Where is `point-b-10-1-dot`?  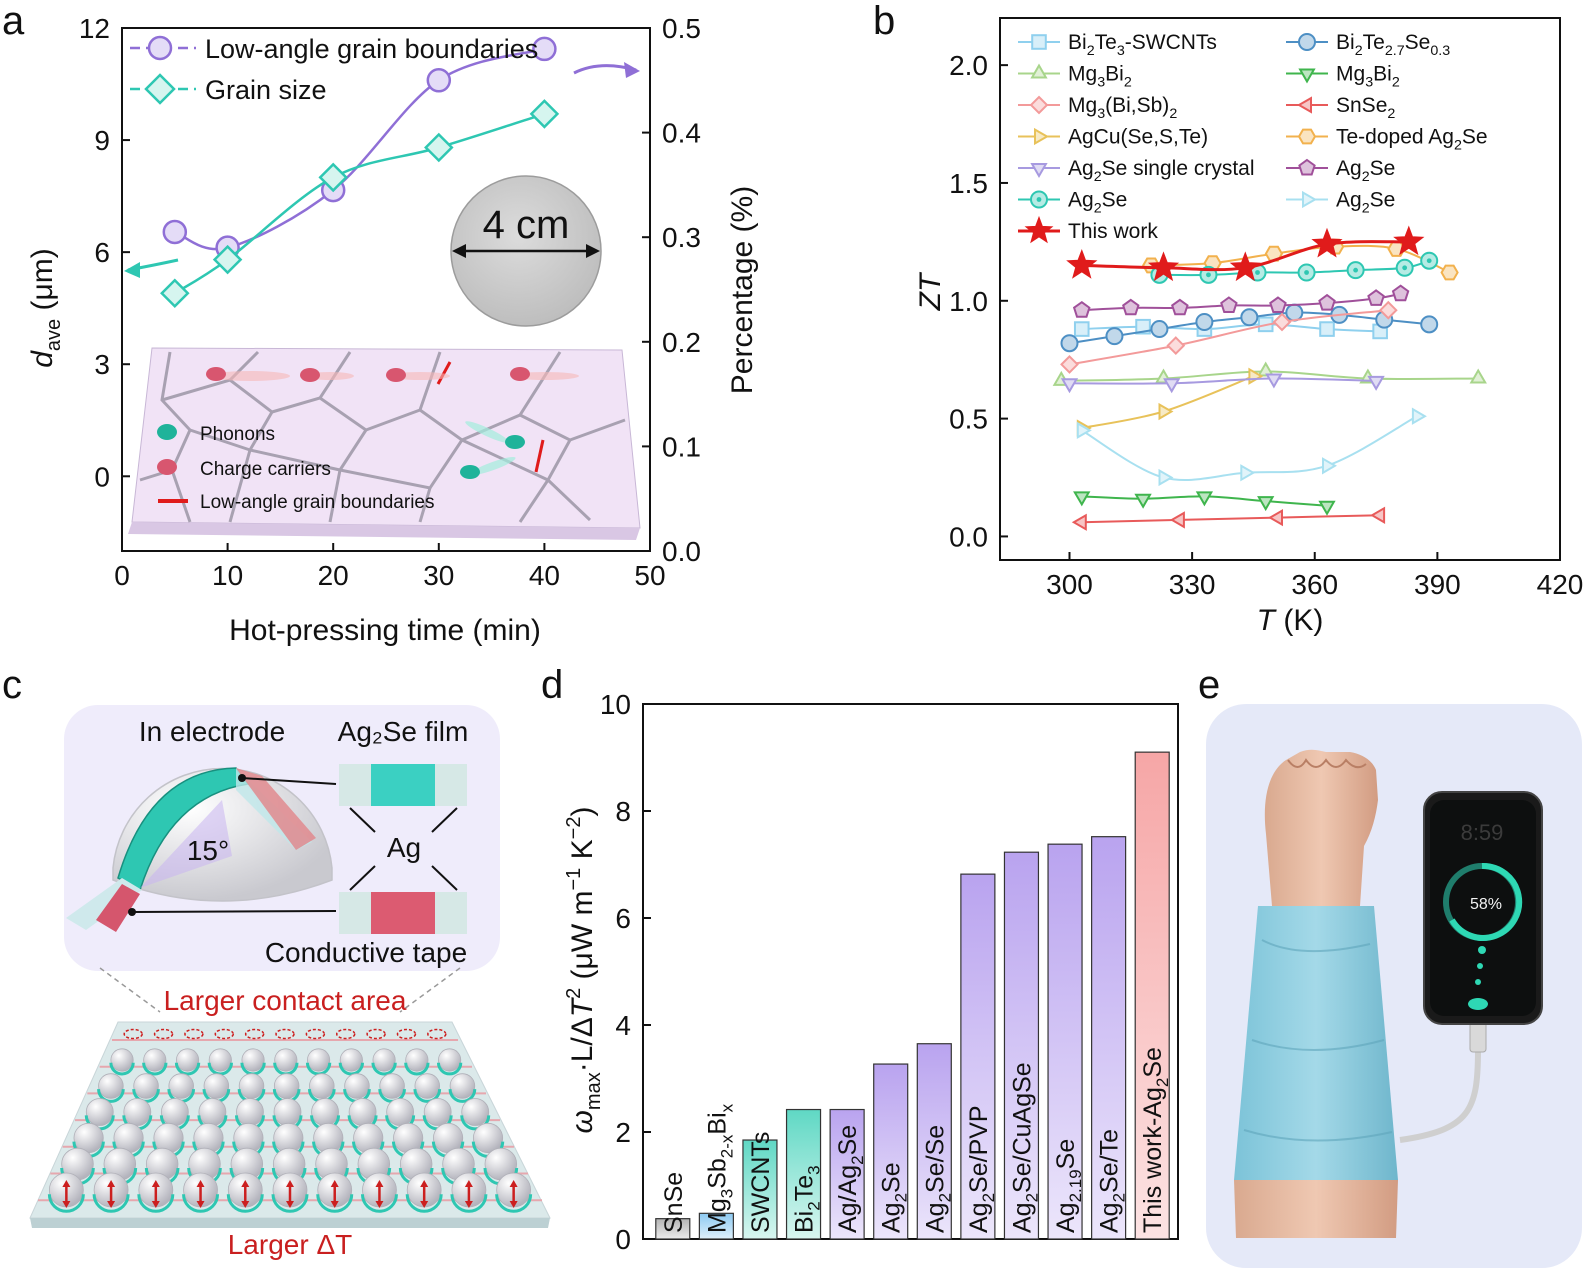
point-b-10-1-dot is located at coordinates (1208, 275).